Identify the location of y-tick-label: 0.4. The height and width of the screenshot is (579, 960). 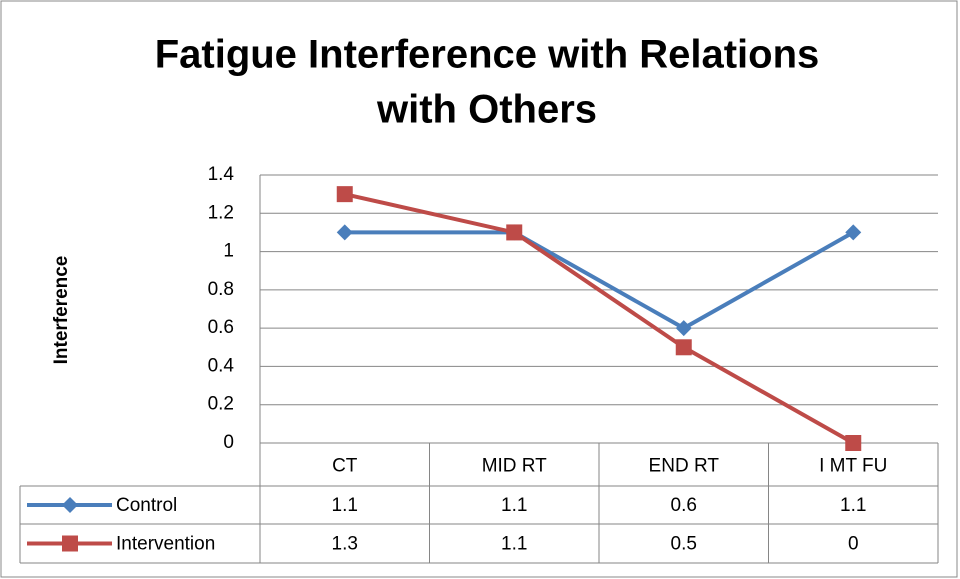
(221, 365).